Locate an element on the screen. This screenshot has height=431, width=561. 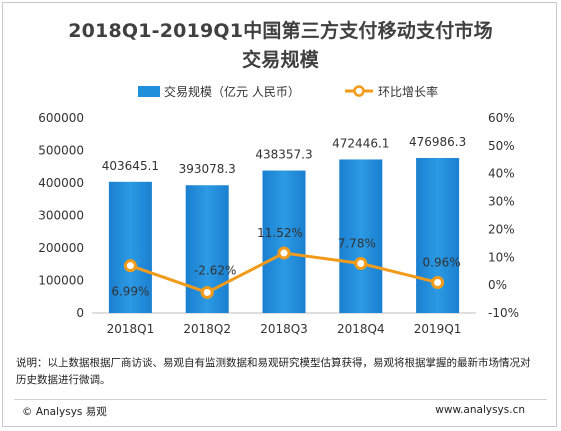
y-right-tick-label: 40% is located at coordinates (501, 174).